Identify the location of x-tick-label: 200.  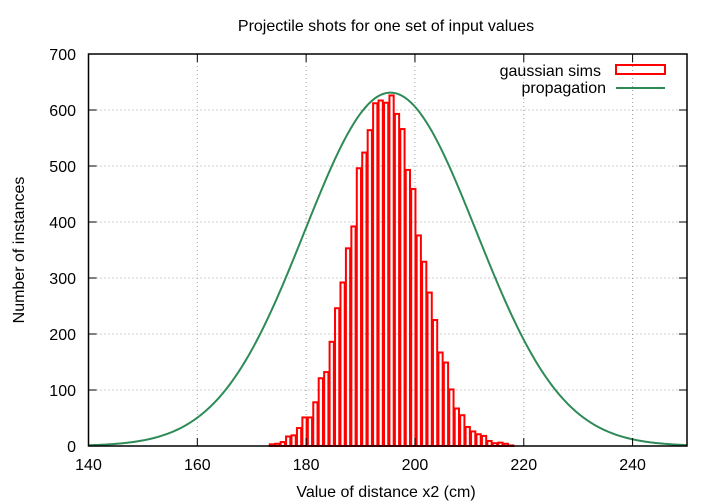
(415, 465).